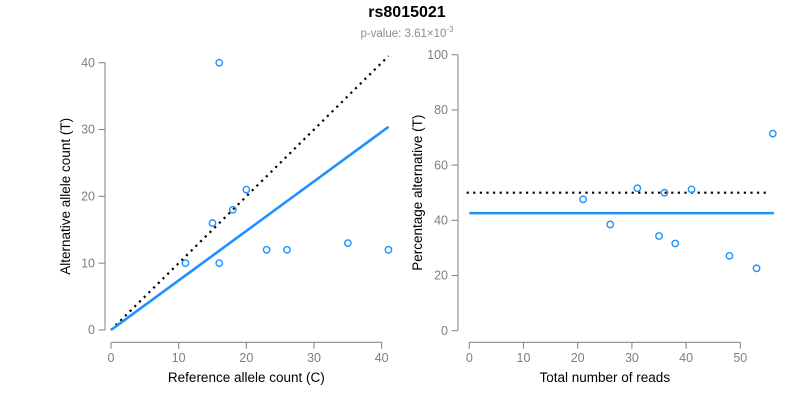  Describe the element at coordinates (740, 358) in the screenshot. I see `x-tick-label: 50` at that location.